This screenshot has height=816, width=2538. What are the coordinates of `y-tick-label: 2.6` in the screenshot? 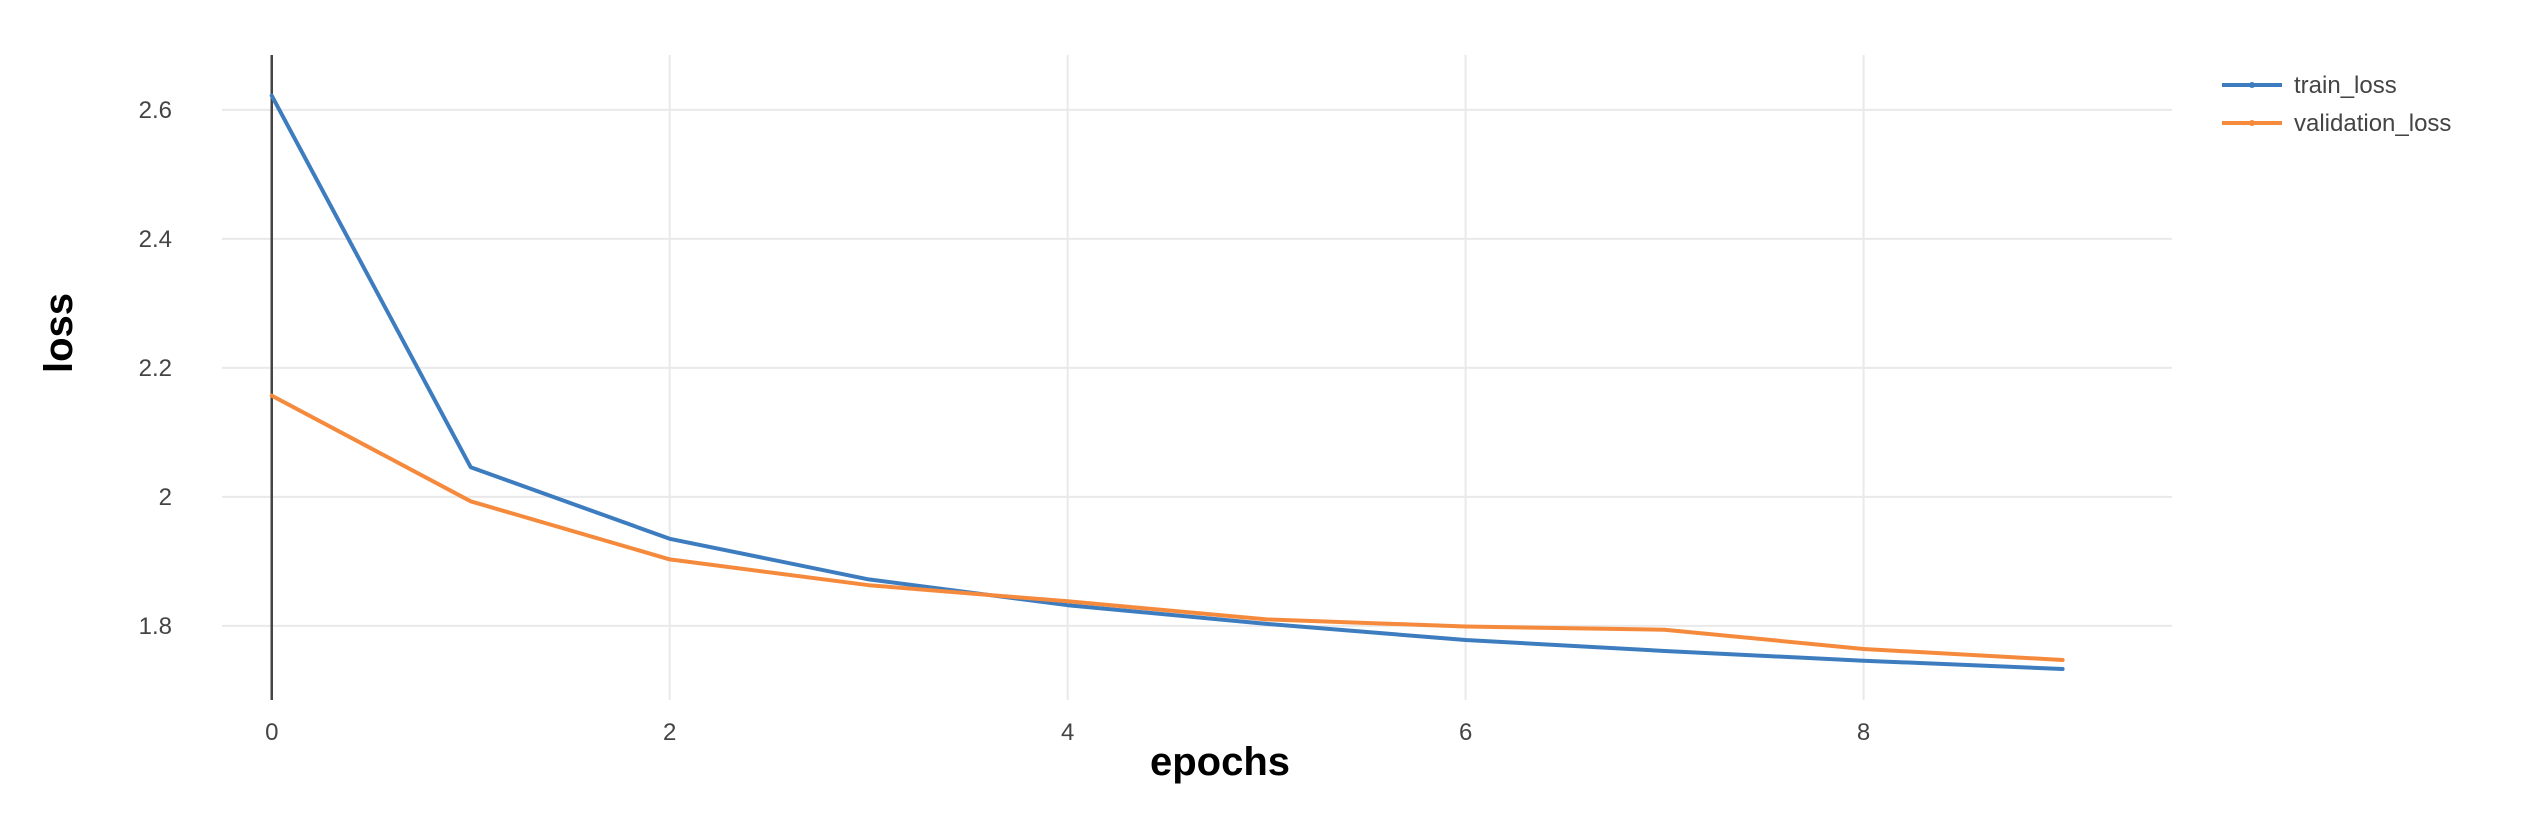 It's located at (155, 110).